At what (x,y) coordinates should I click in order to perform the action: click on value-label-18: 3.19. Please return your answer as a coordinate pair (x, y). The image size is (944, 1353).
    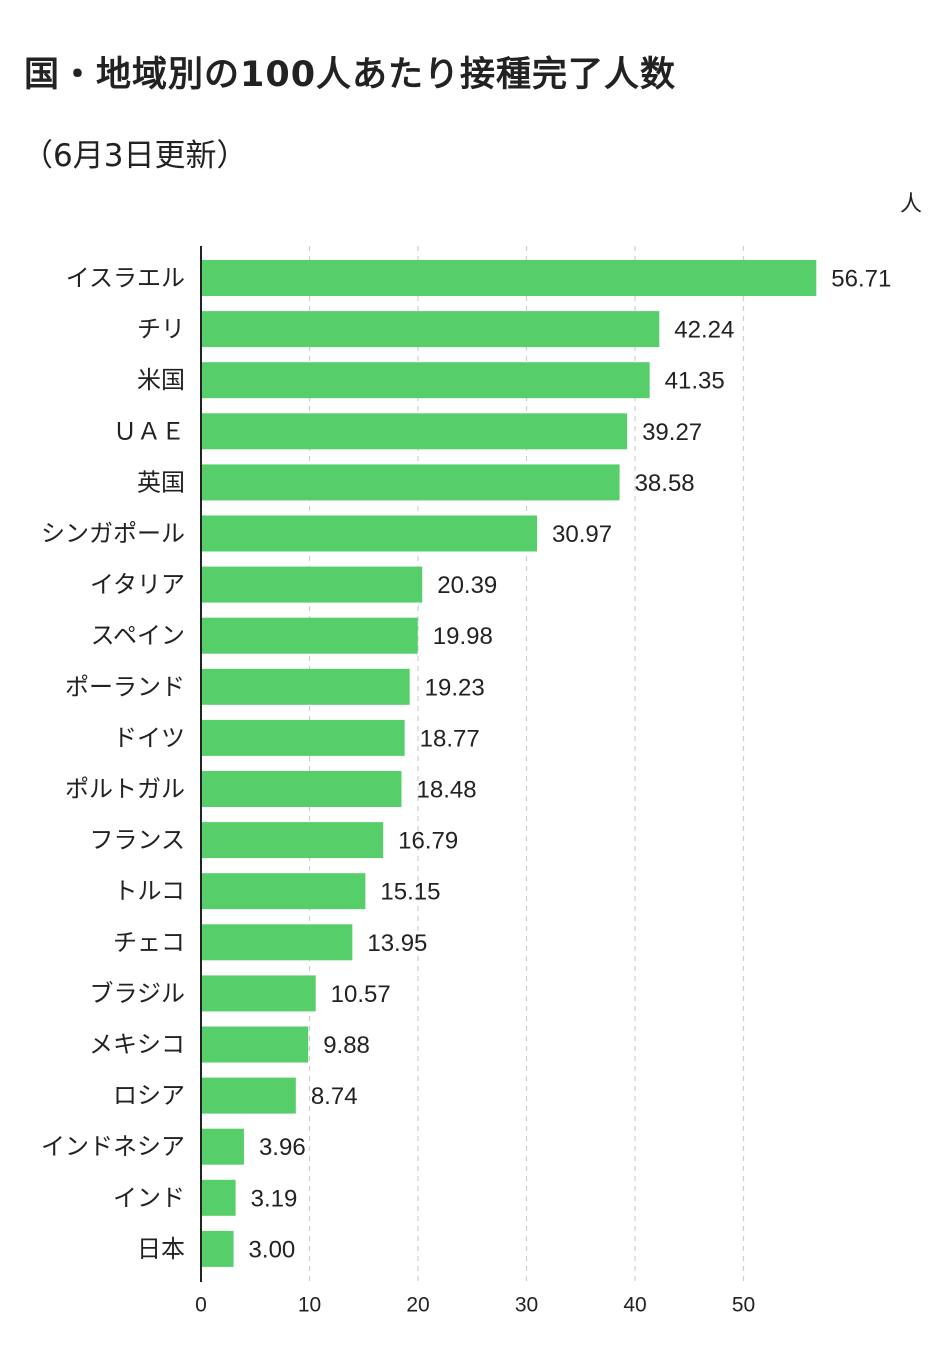
    Looking at the image, I should click on (274, 1198).